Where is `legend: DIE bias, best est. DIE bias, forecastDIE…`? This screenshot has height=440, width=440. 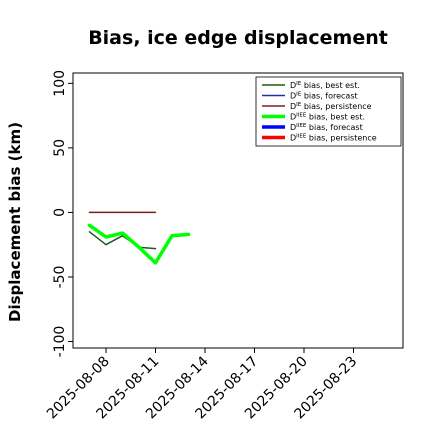
legend: DIE bias, best est. DIE bias, forecastDIE… is located at coordinates (328, 111).